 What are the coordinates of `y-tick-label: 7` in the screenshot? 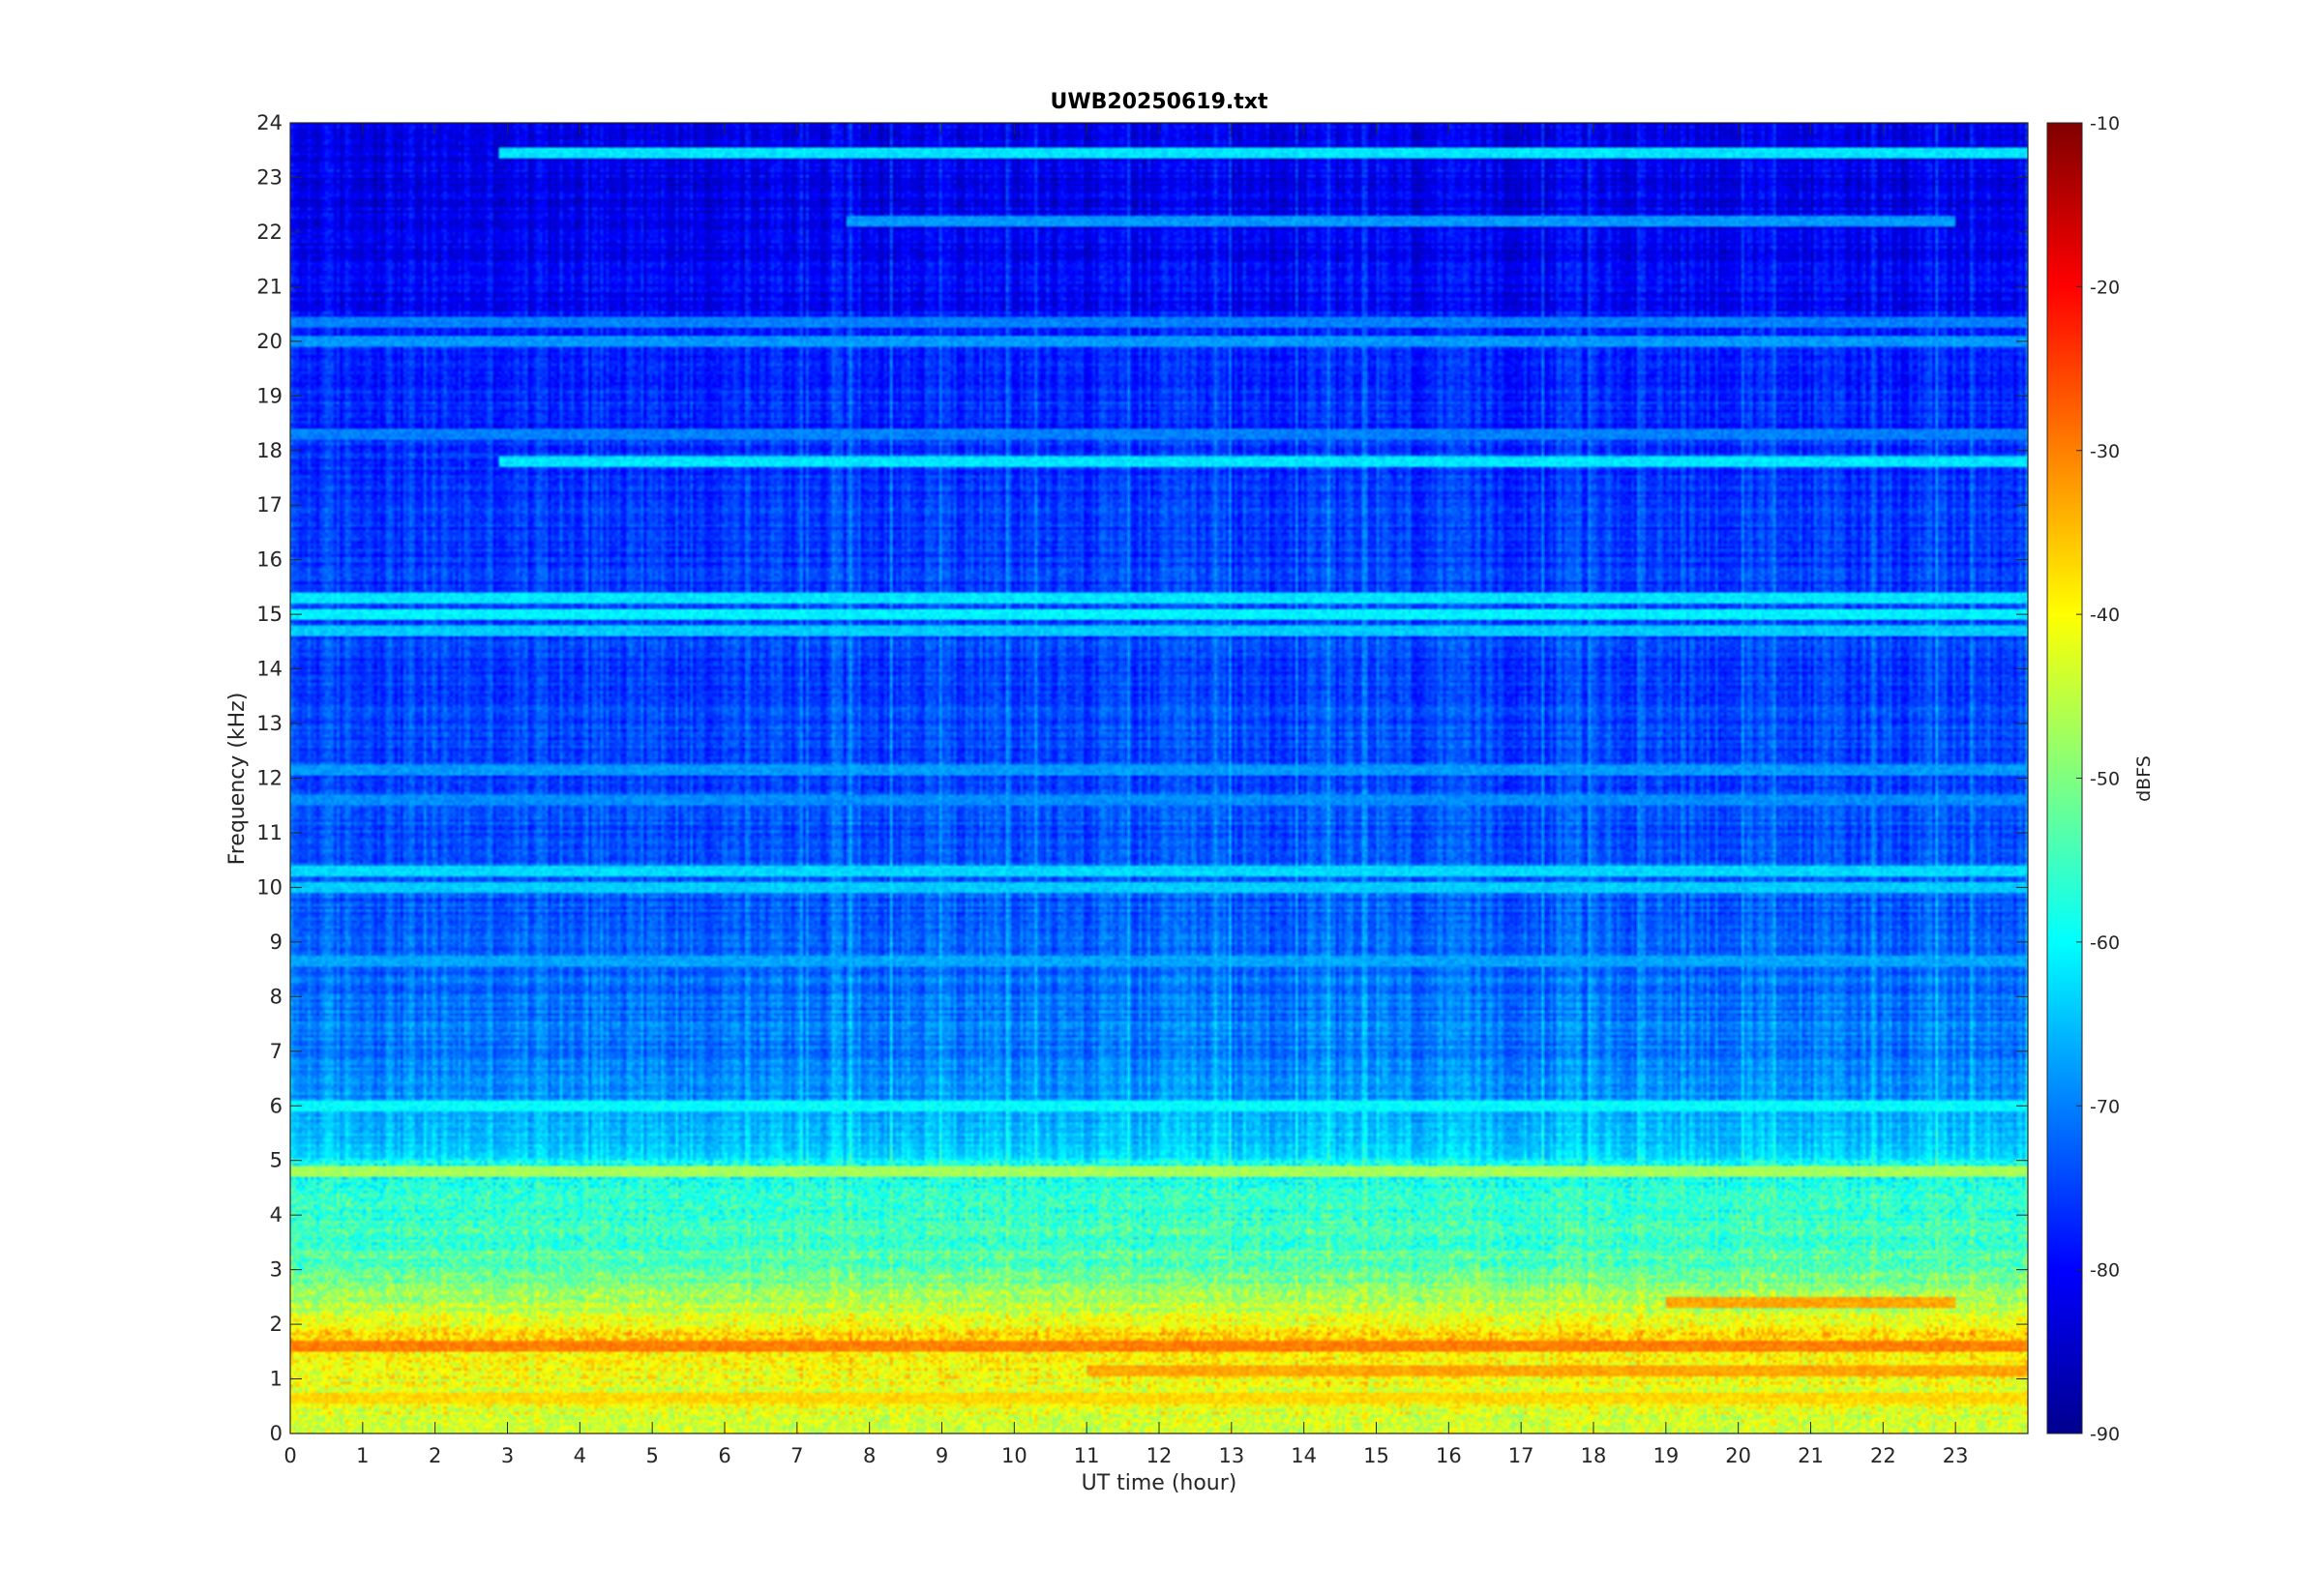 It's located at (276, 1051).